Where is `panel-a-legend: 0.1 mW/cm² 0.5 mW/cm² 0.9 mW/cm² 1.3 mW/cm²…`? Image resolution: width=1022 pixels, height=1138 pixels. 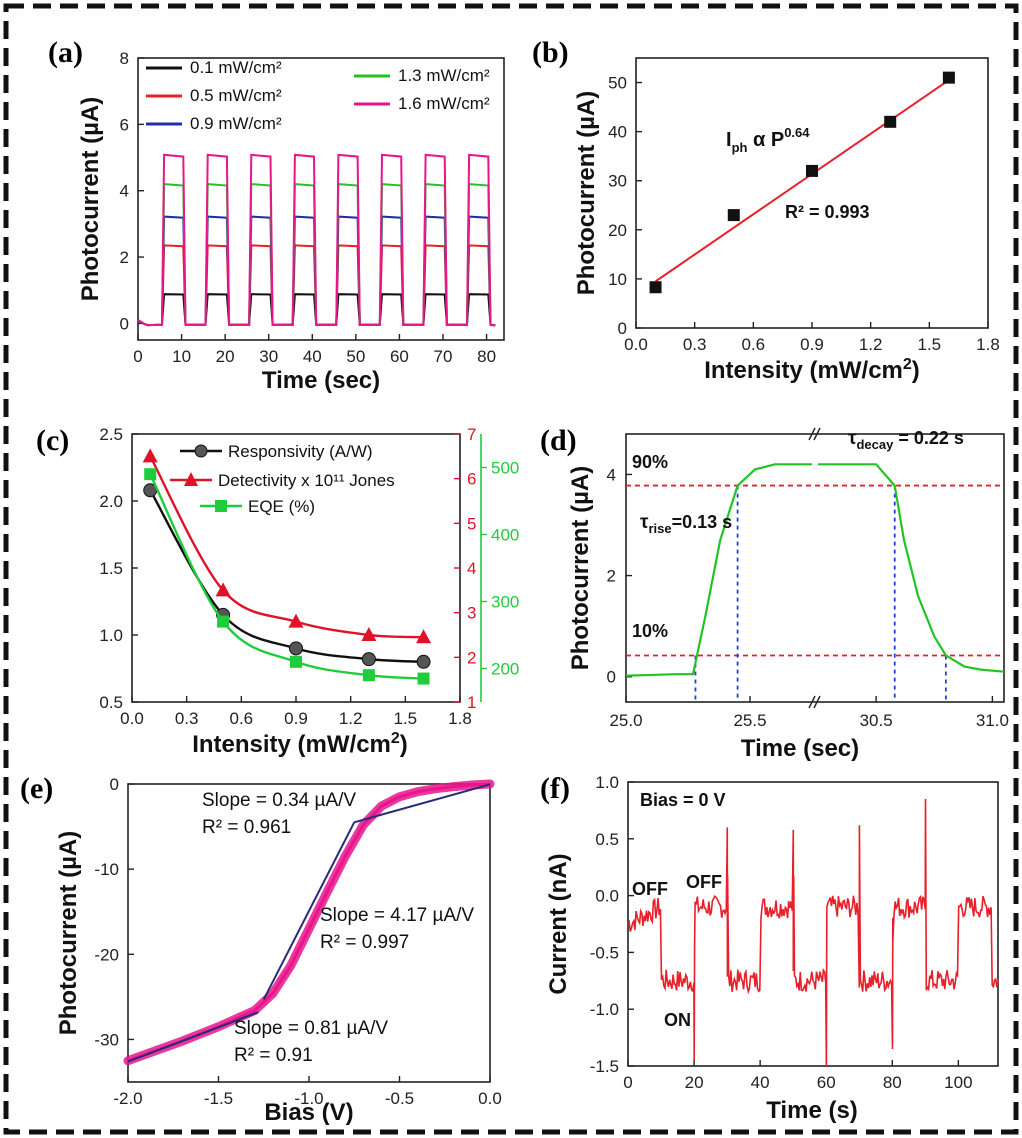
panel-a-legend: 0.1 mW/cm² 0.5 mW/cm² 0.9 mW/cm² 1.3 mW/cm²… is located at coordinates (318, 95).